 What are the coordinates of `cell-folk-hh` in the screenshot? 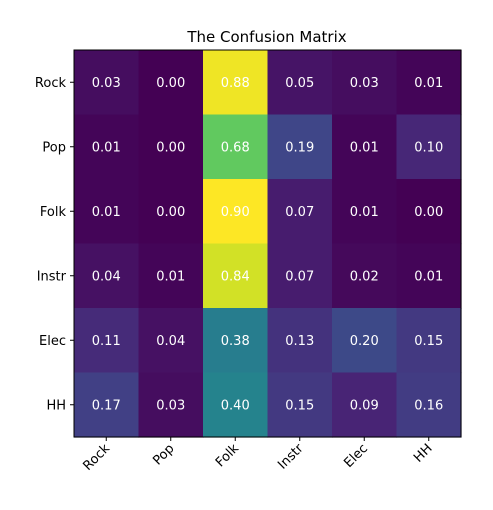 It's located at (429, 212).